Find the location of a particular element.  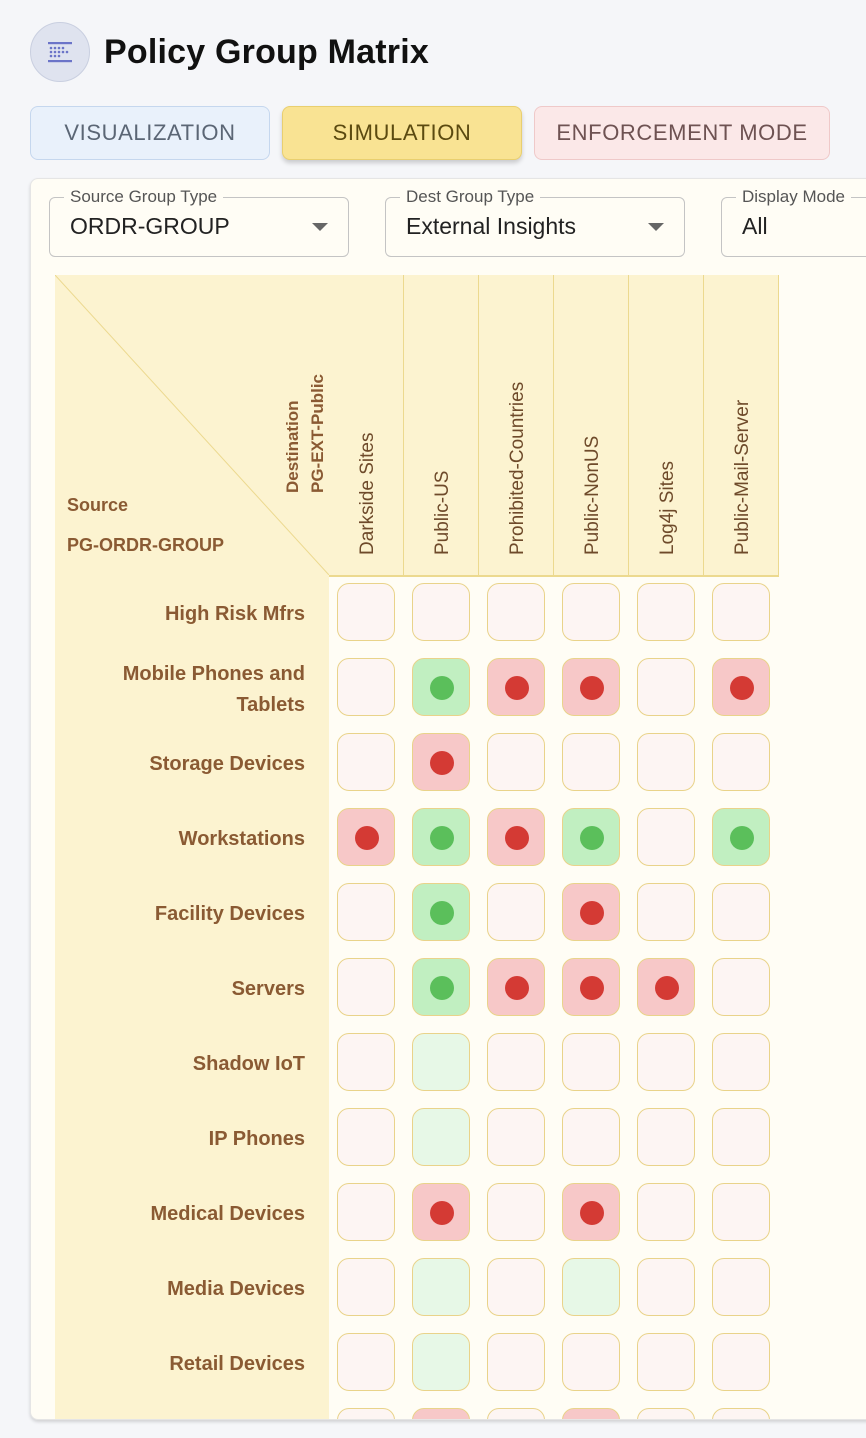

dest-group-type-select: Dest Group Type External Insights is located at coordinates (535, 222).